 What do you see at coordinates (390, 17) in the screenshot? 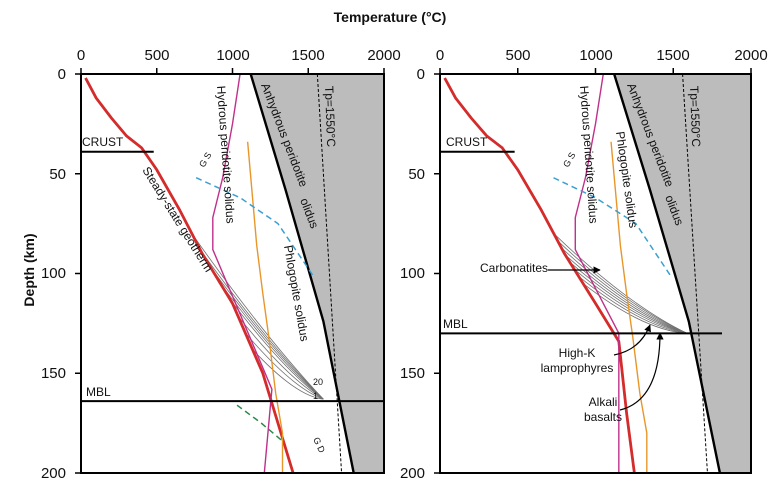
I see `x-axis-title: Temperature (°C)` at bounding box center [390, 17].